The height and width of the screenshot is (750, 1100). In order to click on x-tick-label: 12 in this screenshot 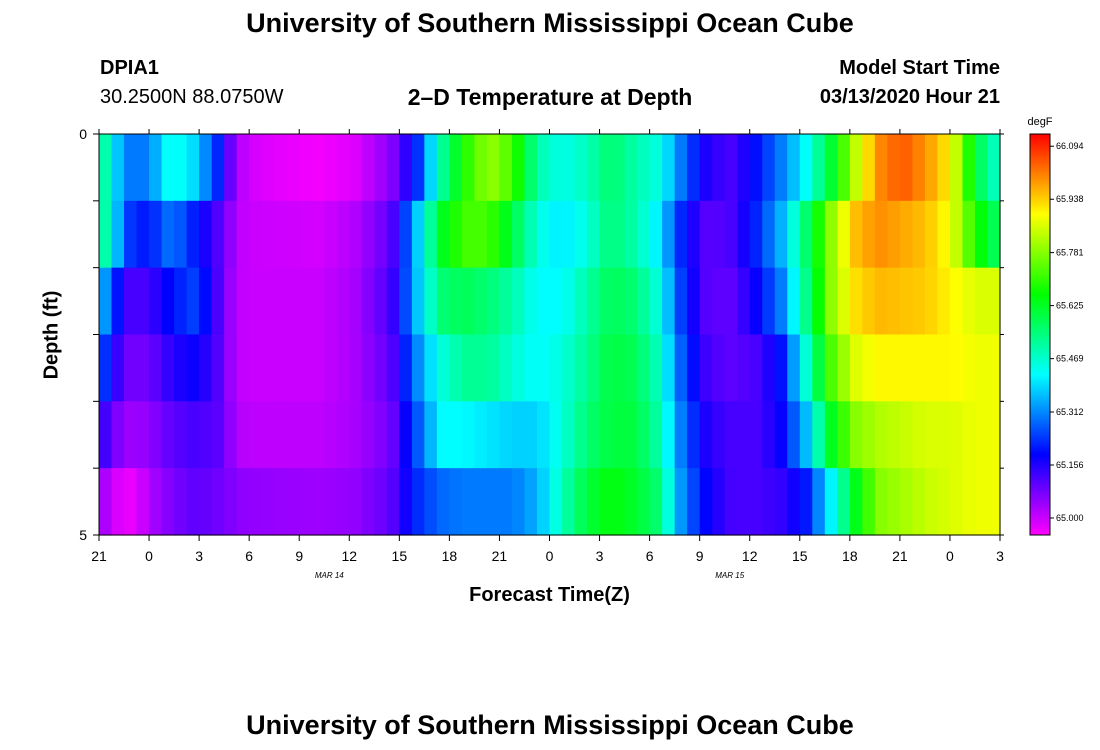, I will do `click(750, 556)`.